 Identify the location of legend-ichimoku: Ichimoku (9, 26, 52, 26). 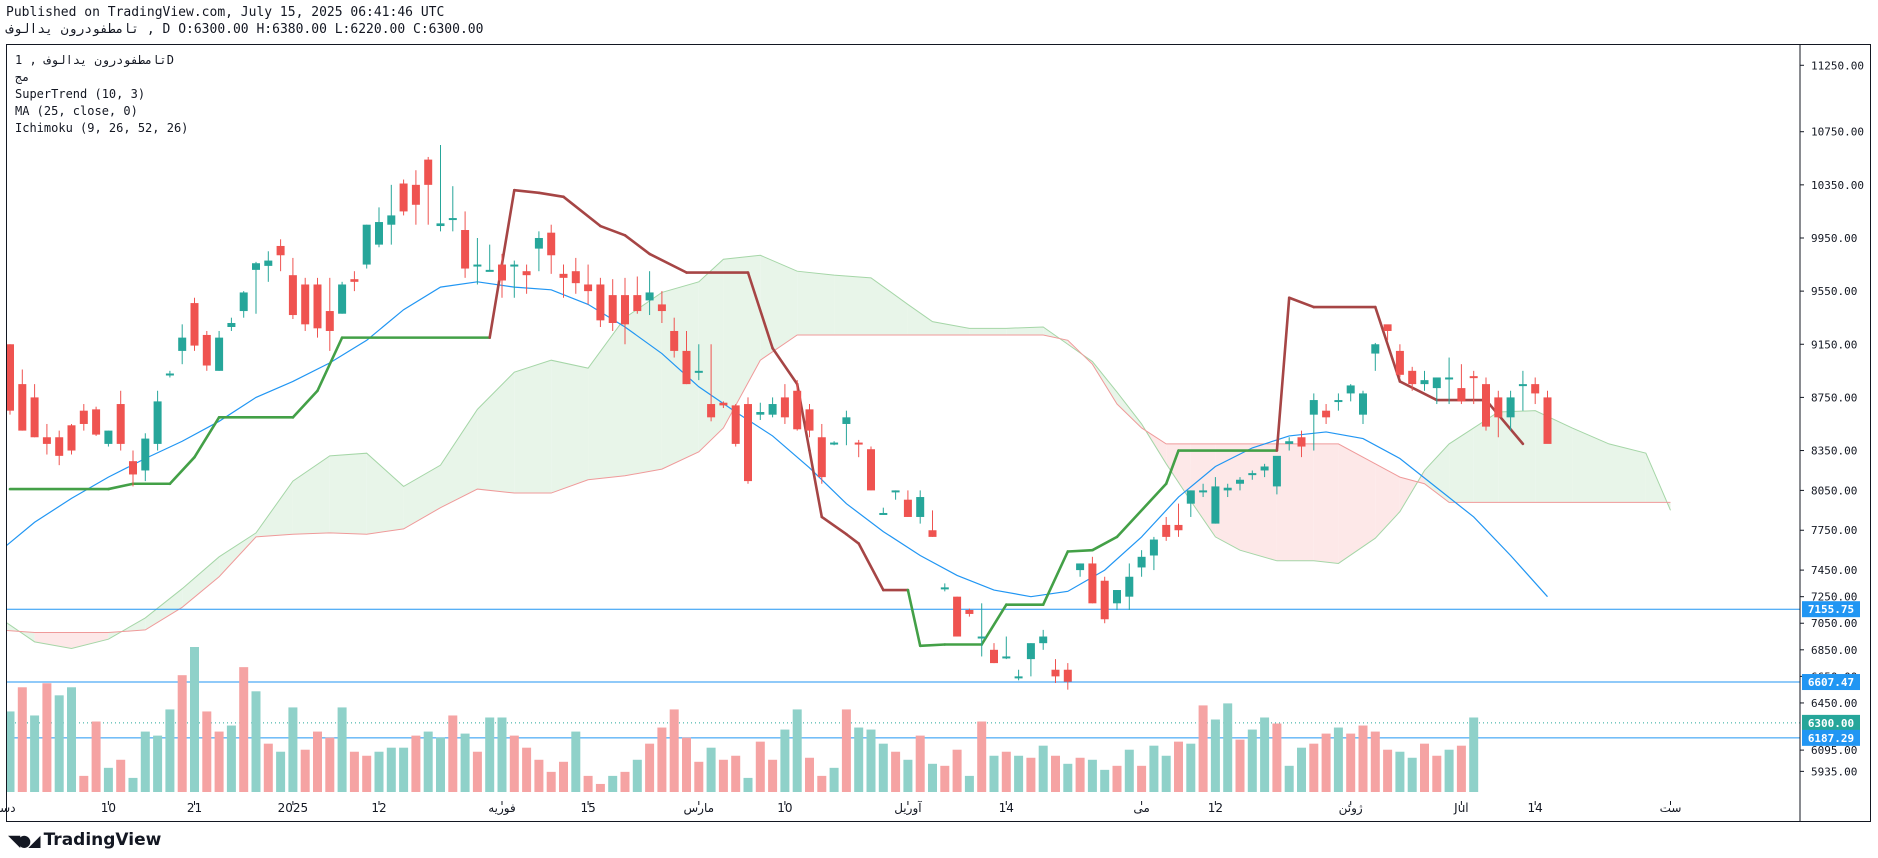
(102, 128).